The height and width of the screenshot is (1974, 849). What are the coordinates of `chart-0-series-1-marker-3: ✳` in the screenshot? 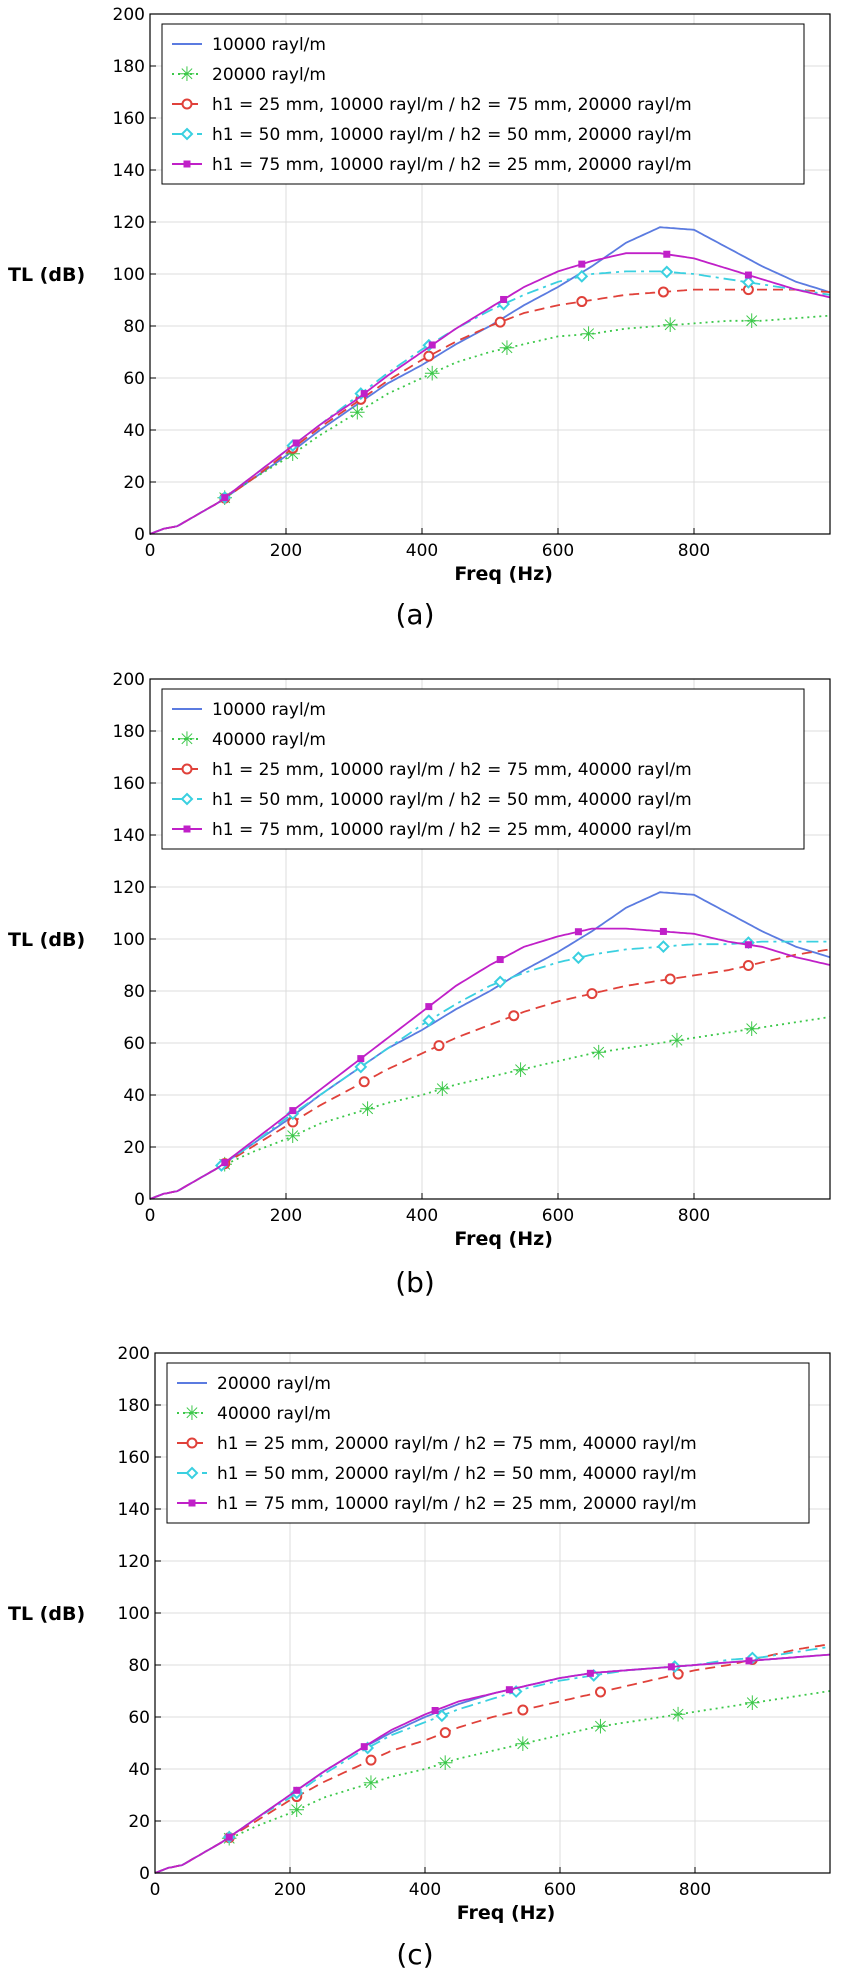 It's located at (432, 373).